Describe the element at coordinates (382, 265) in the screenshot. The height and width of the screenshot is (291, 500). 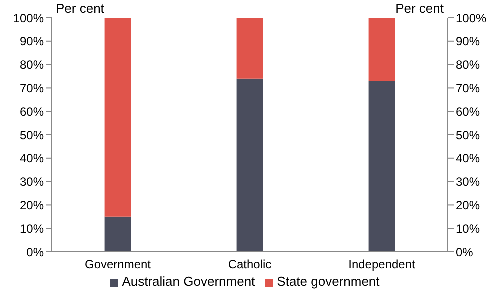
I see `x-tick-label: Independent` at that location.